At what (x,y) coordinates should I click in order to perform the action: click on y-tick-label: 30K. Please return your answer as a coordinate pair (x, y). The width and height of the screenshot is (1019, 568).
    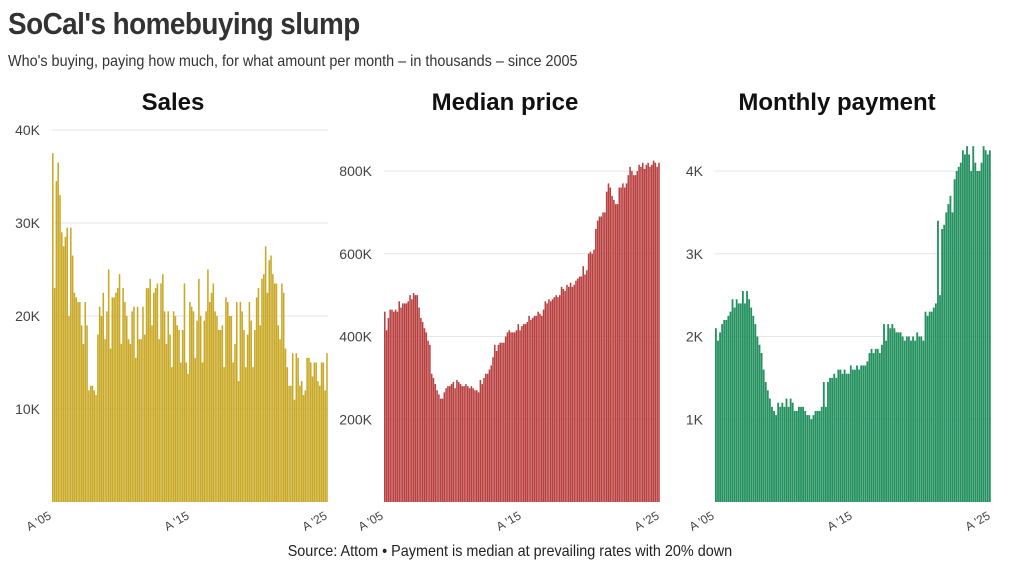
    Looking at the image, I should click on (28, 223).